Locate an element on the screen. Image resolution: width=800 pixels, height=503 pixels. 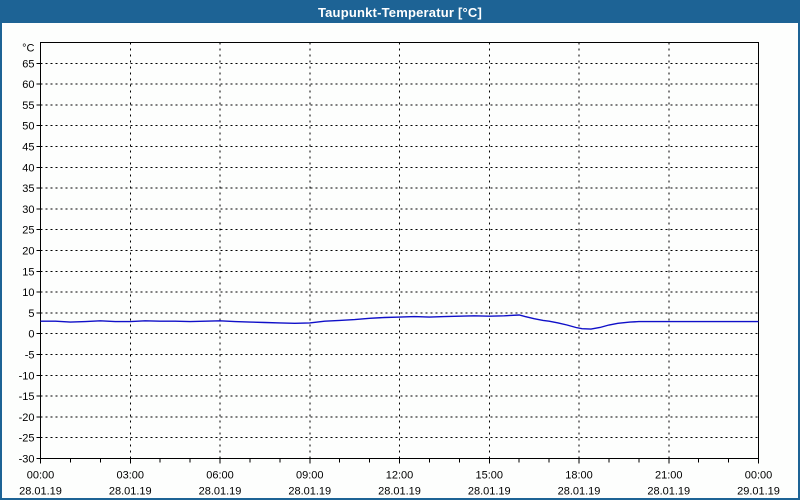
x-tick-time-label: 21:00 is located at coordinates (669, 476).